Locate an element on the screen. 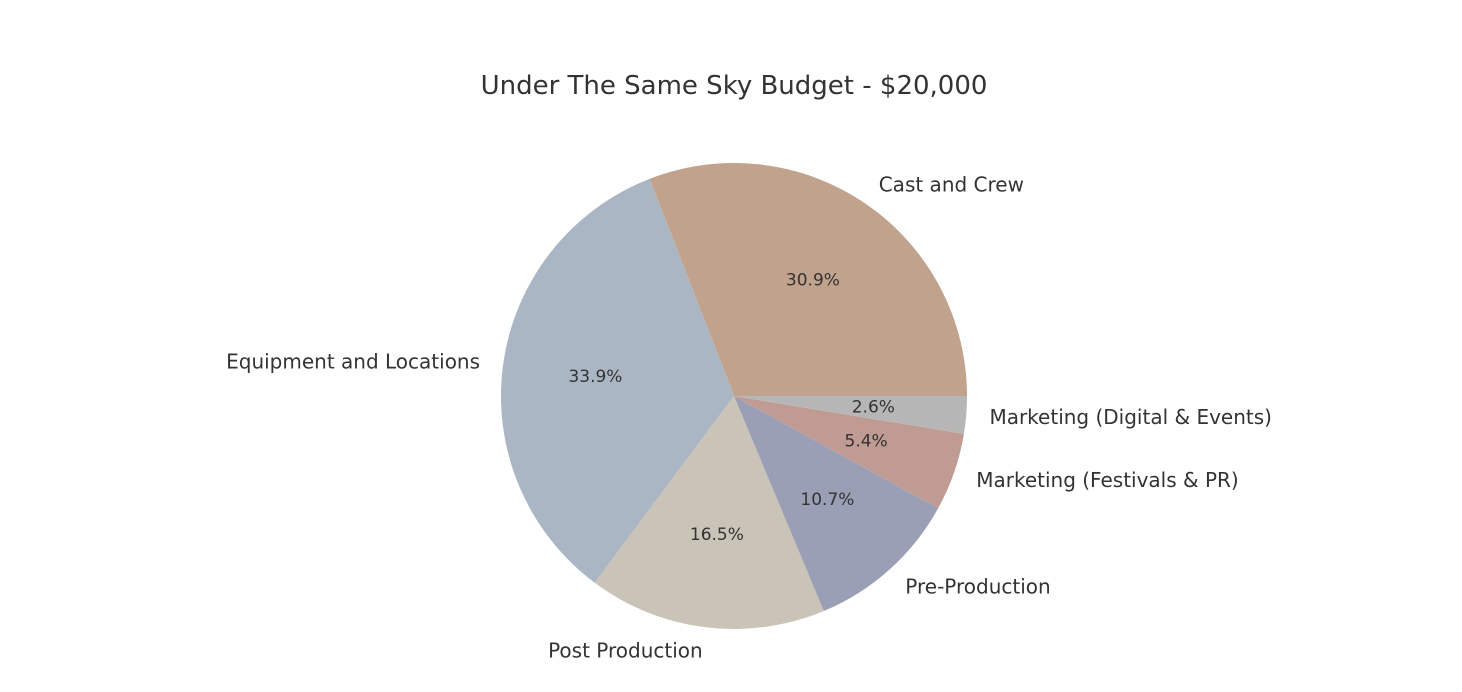 The height and width of the screenshot is (692, 1462). percent-label-pre-production: 10.7% is located at coordinates (827, 500).